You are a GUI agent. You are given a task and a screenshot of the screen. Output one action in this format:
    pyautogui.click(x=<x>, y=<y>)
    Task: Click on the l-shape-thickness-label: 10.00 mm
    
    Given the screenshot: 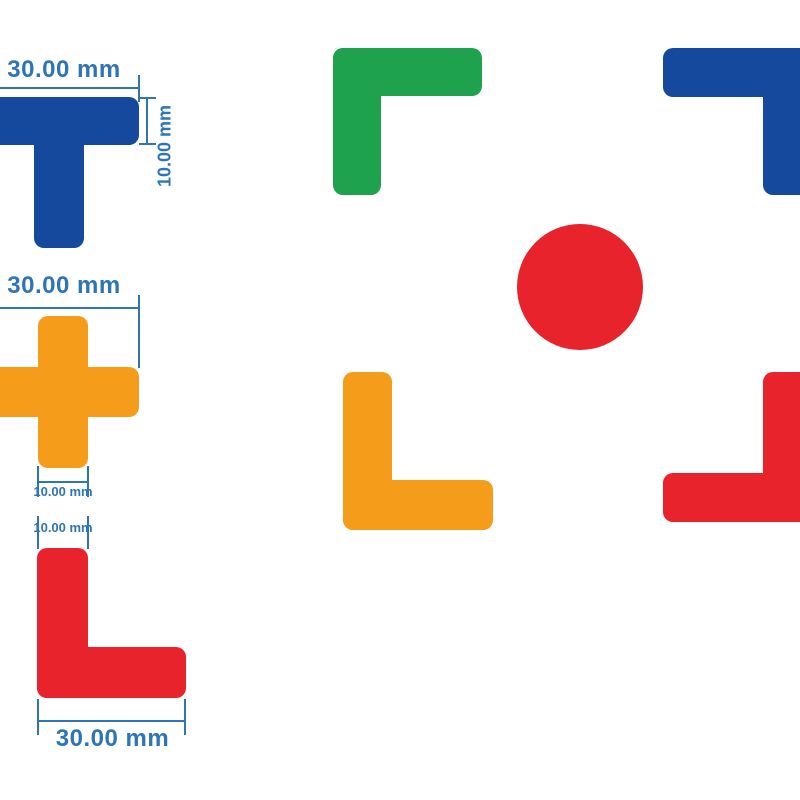 What is the action you would take?
    pyautogui.click(x=63, y=527)
    